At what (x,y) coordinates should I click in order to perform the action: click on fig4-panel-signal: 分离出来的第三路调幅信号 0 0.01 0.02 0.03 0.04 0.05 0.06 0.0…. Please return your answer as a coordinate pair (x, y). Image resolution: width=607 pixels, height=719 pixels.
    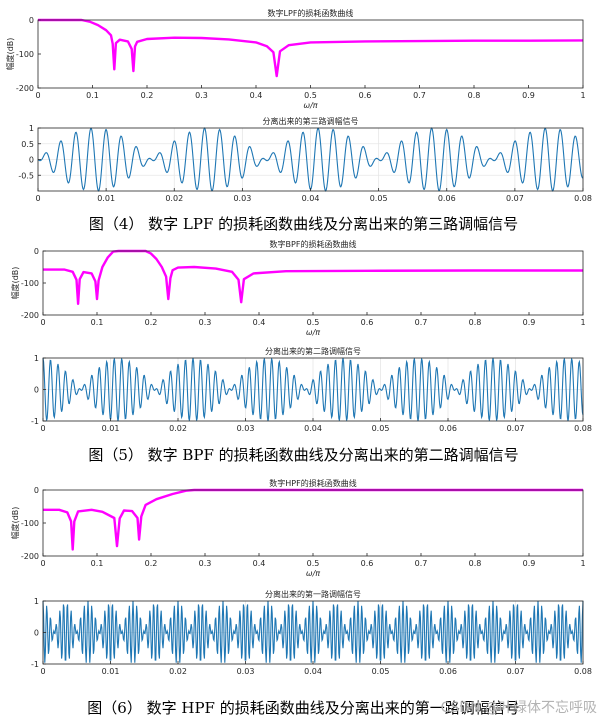
    Looking at the image, I should click on (305, 159).